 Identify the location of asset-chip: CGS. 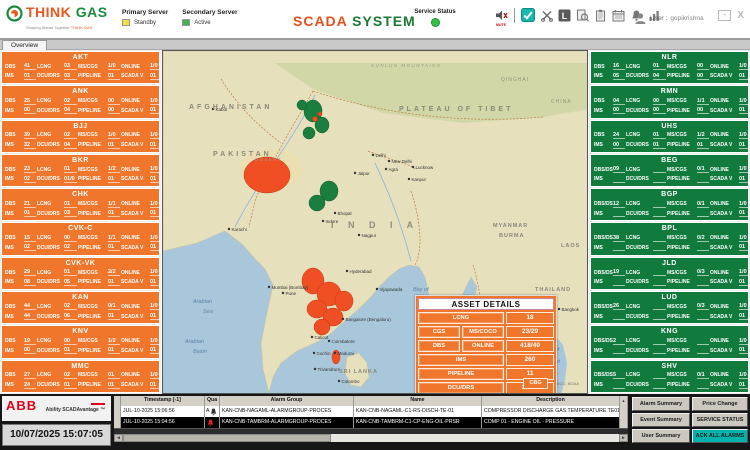
(439, 332).